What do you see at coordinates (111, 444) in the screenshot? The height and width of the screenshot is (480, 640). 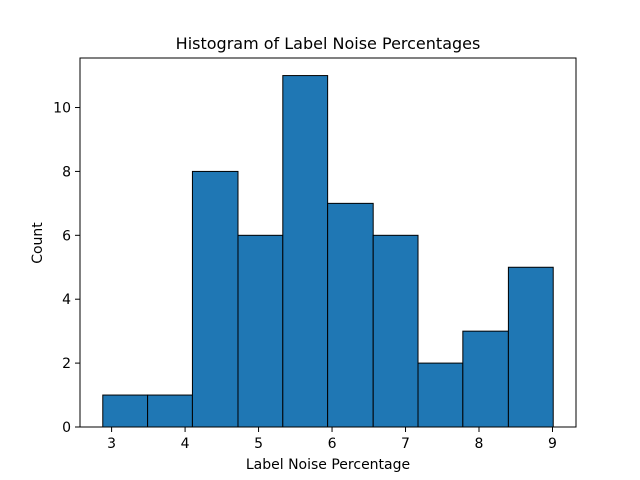 I see `x-tick-label: 3` at bounding box center [111, 444].